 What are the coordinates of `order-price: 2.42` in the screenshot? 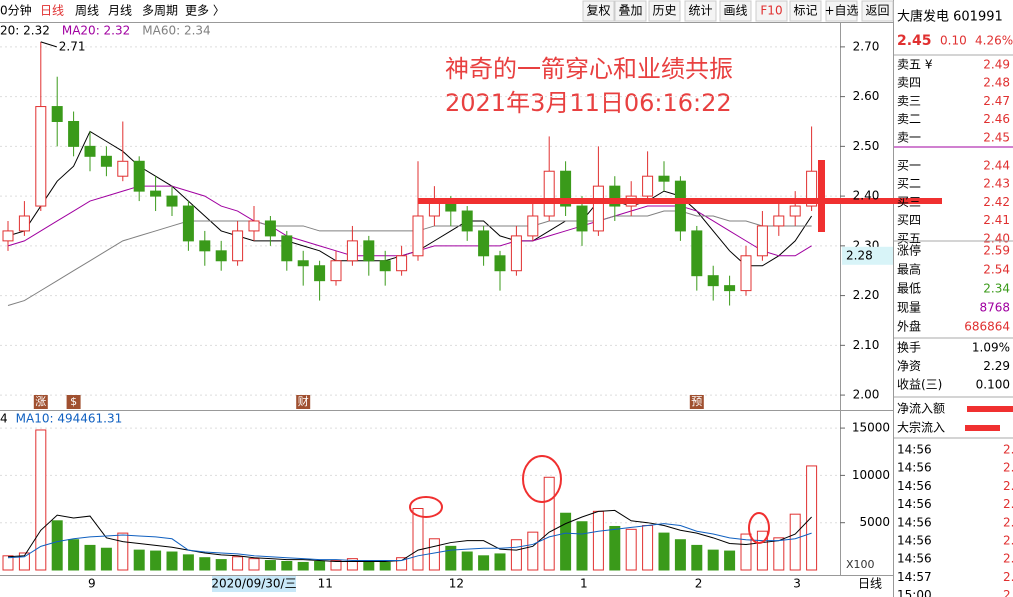 It's located at (996, 202).